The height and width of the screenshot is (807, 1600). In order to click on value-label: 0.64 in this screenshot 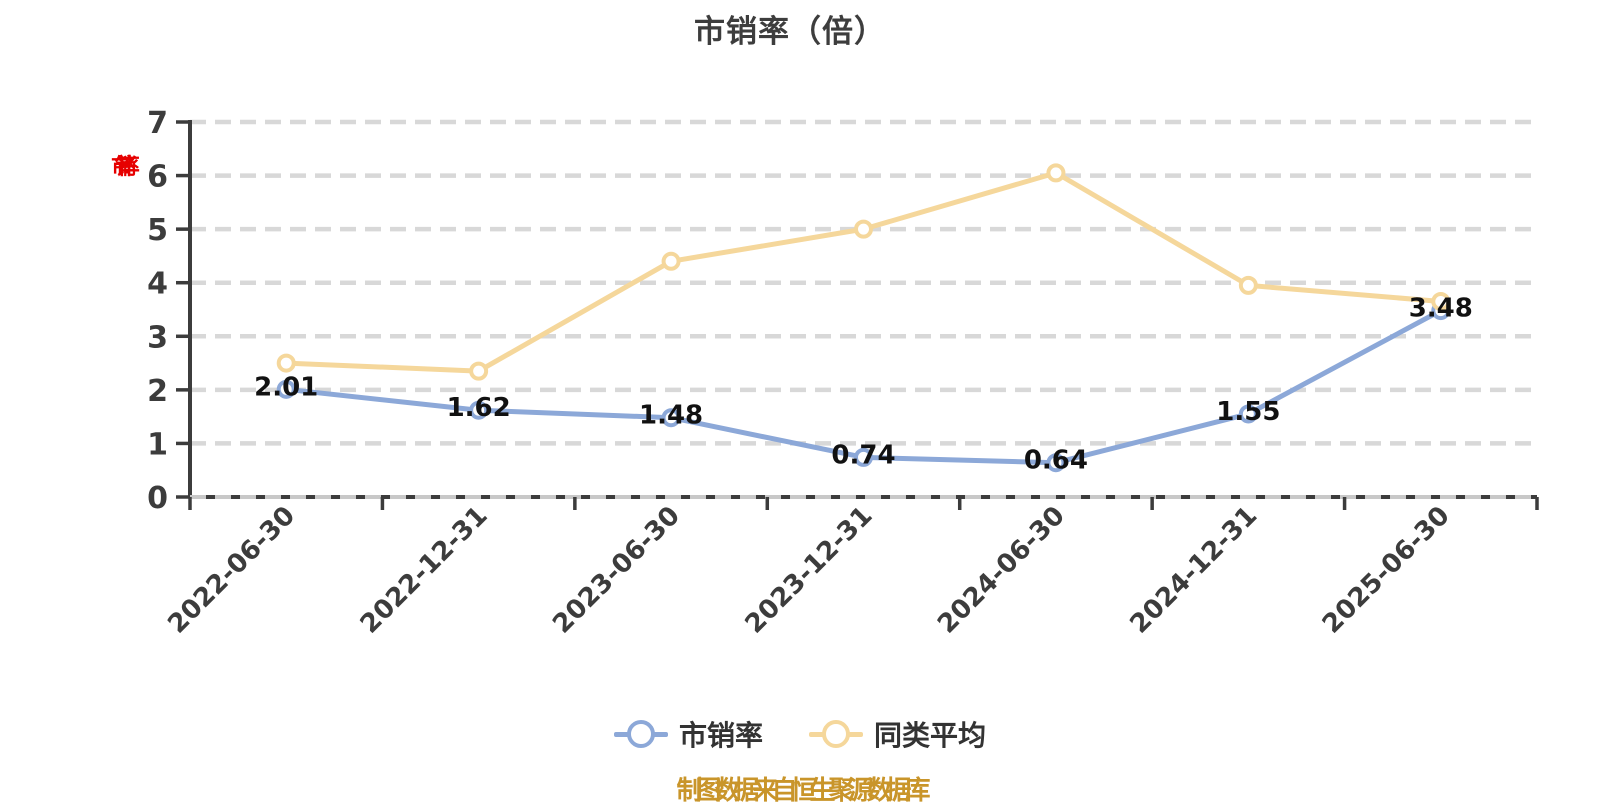, I will do `click(1056, 461)`.